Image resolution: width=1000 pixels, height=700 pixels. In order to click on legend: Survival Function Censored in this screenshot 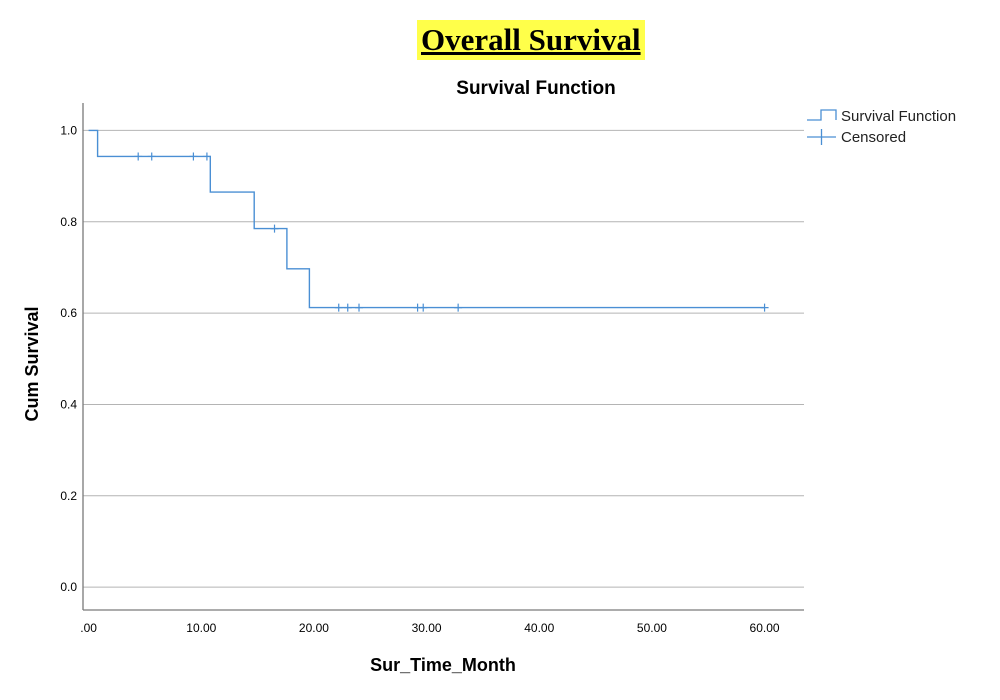, I will do `click(881, 127)`.